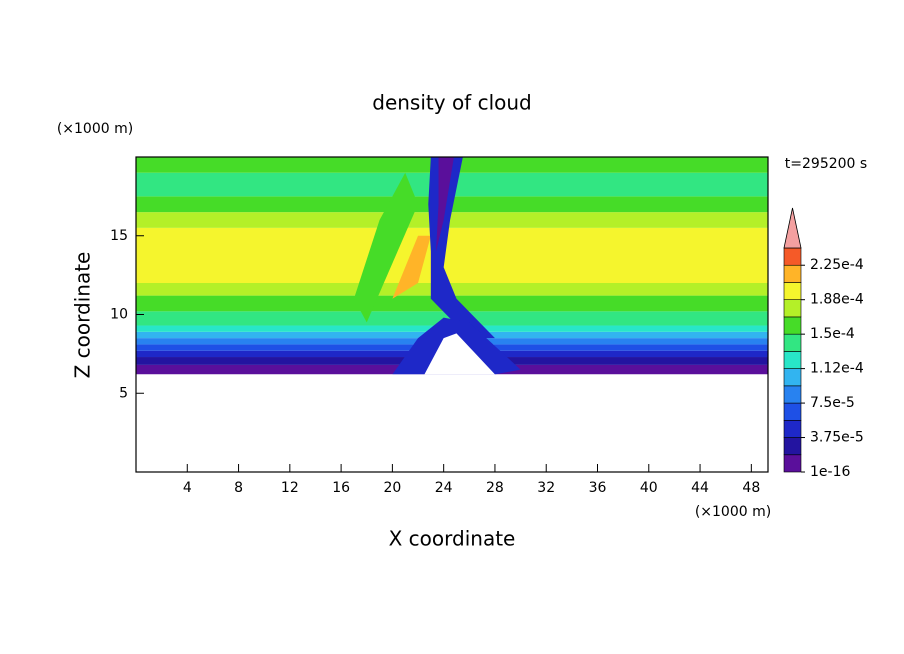 This screenshot has width=904, height=654. Describe the element at coordinates (837, 369) in the screenshot. I see `colorbar-tick-label: 1.12e-4` at that location.